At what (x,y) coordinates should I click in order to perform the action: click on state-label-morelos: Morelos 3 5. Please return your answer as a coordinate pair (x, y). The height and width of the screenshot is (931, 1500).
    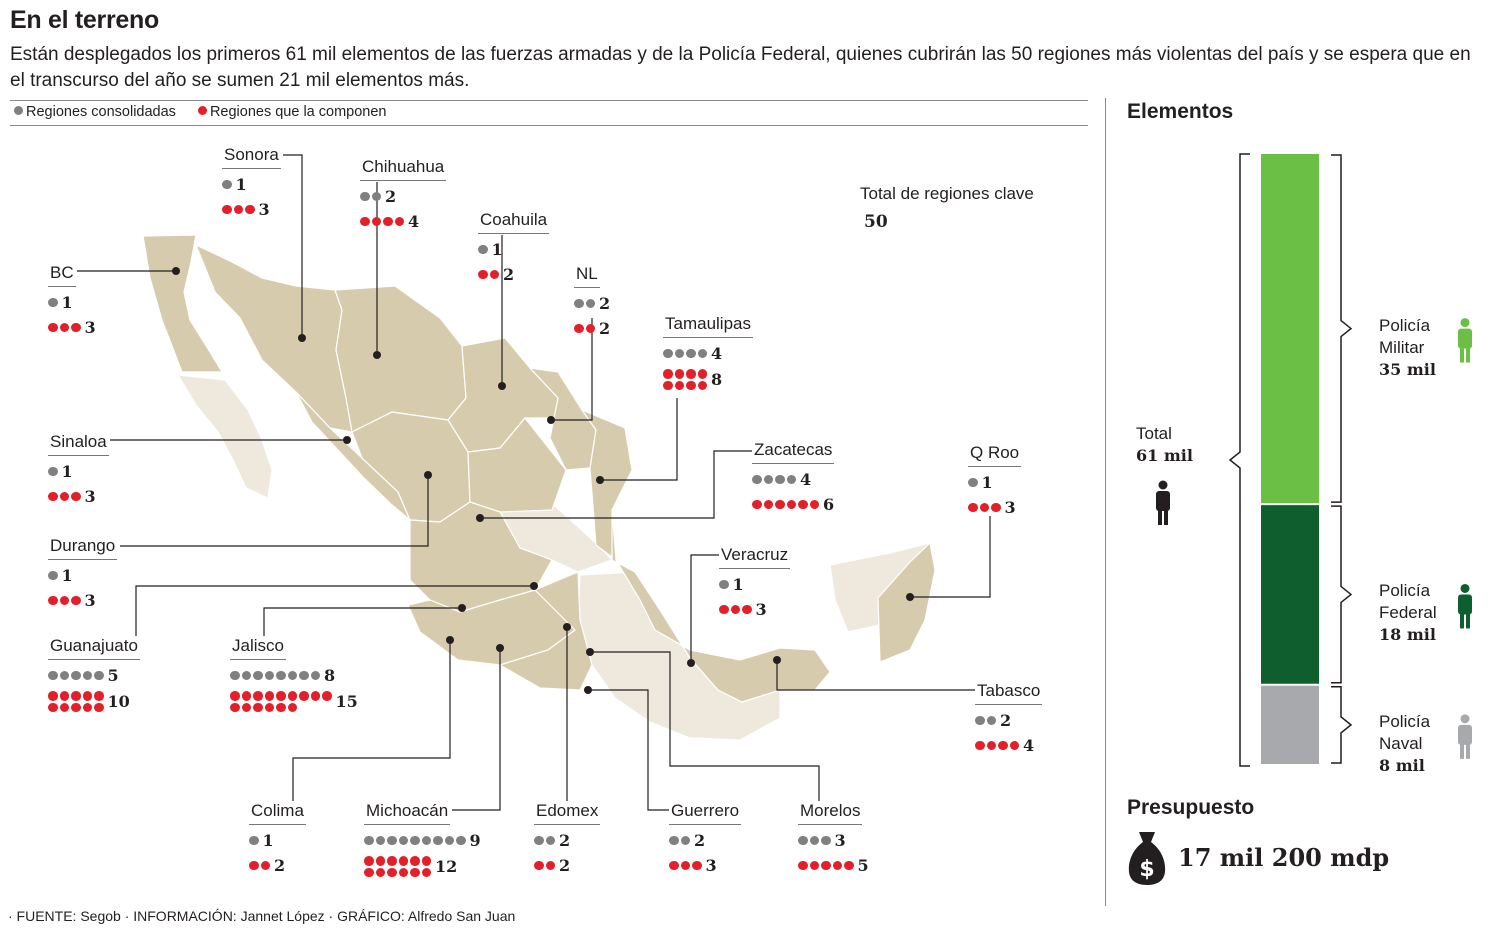
    Looking at the image, I should click on (833, 838).